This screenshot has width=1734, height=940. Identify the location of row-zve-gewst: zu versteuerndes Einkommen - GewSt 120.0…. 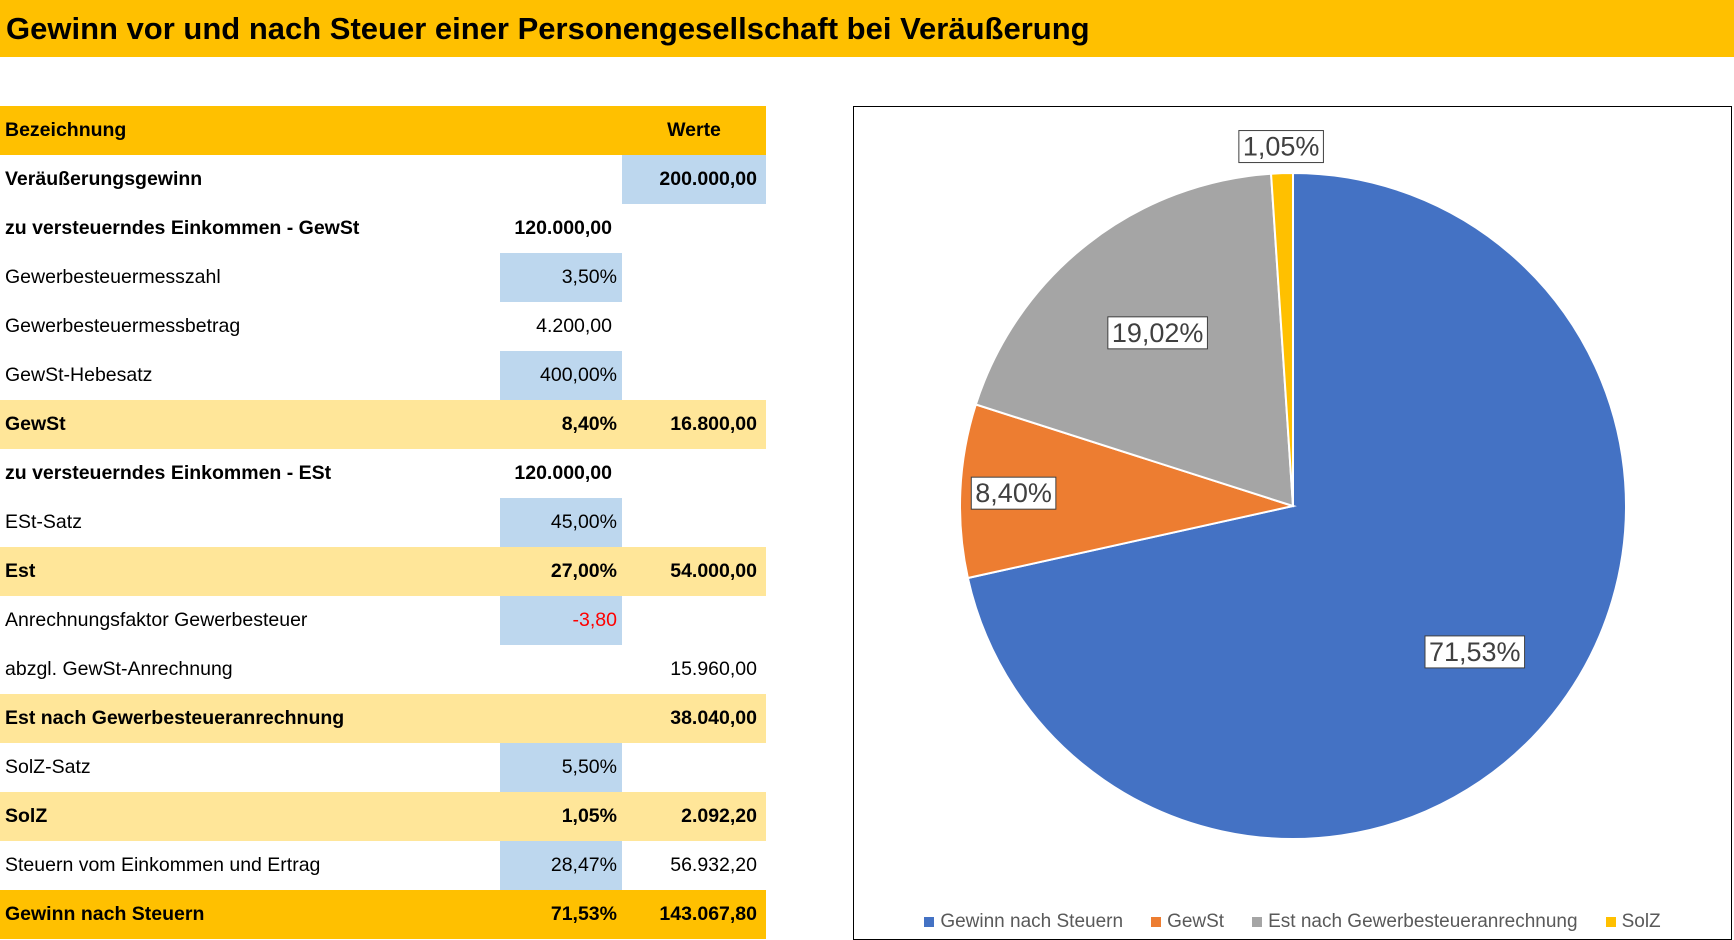
(383, 228).